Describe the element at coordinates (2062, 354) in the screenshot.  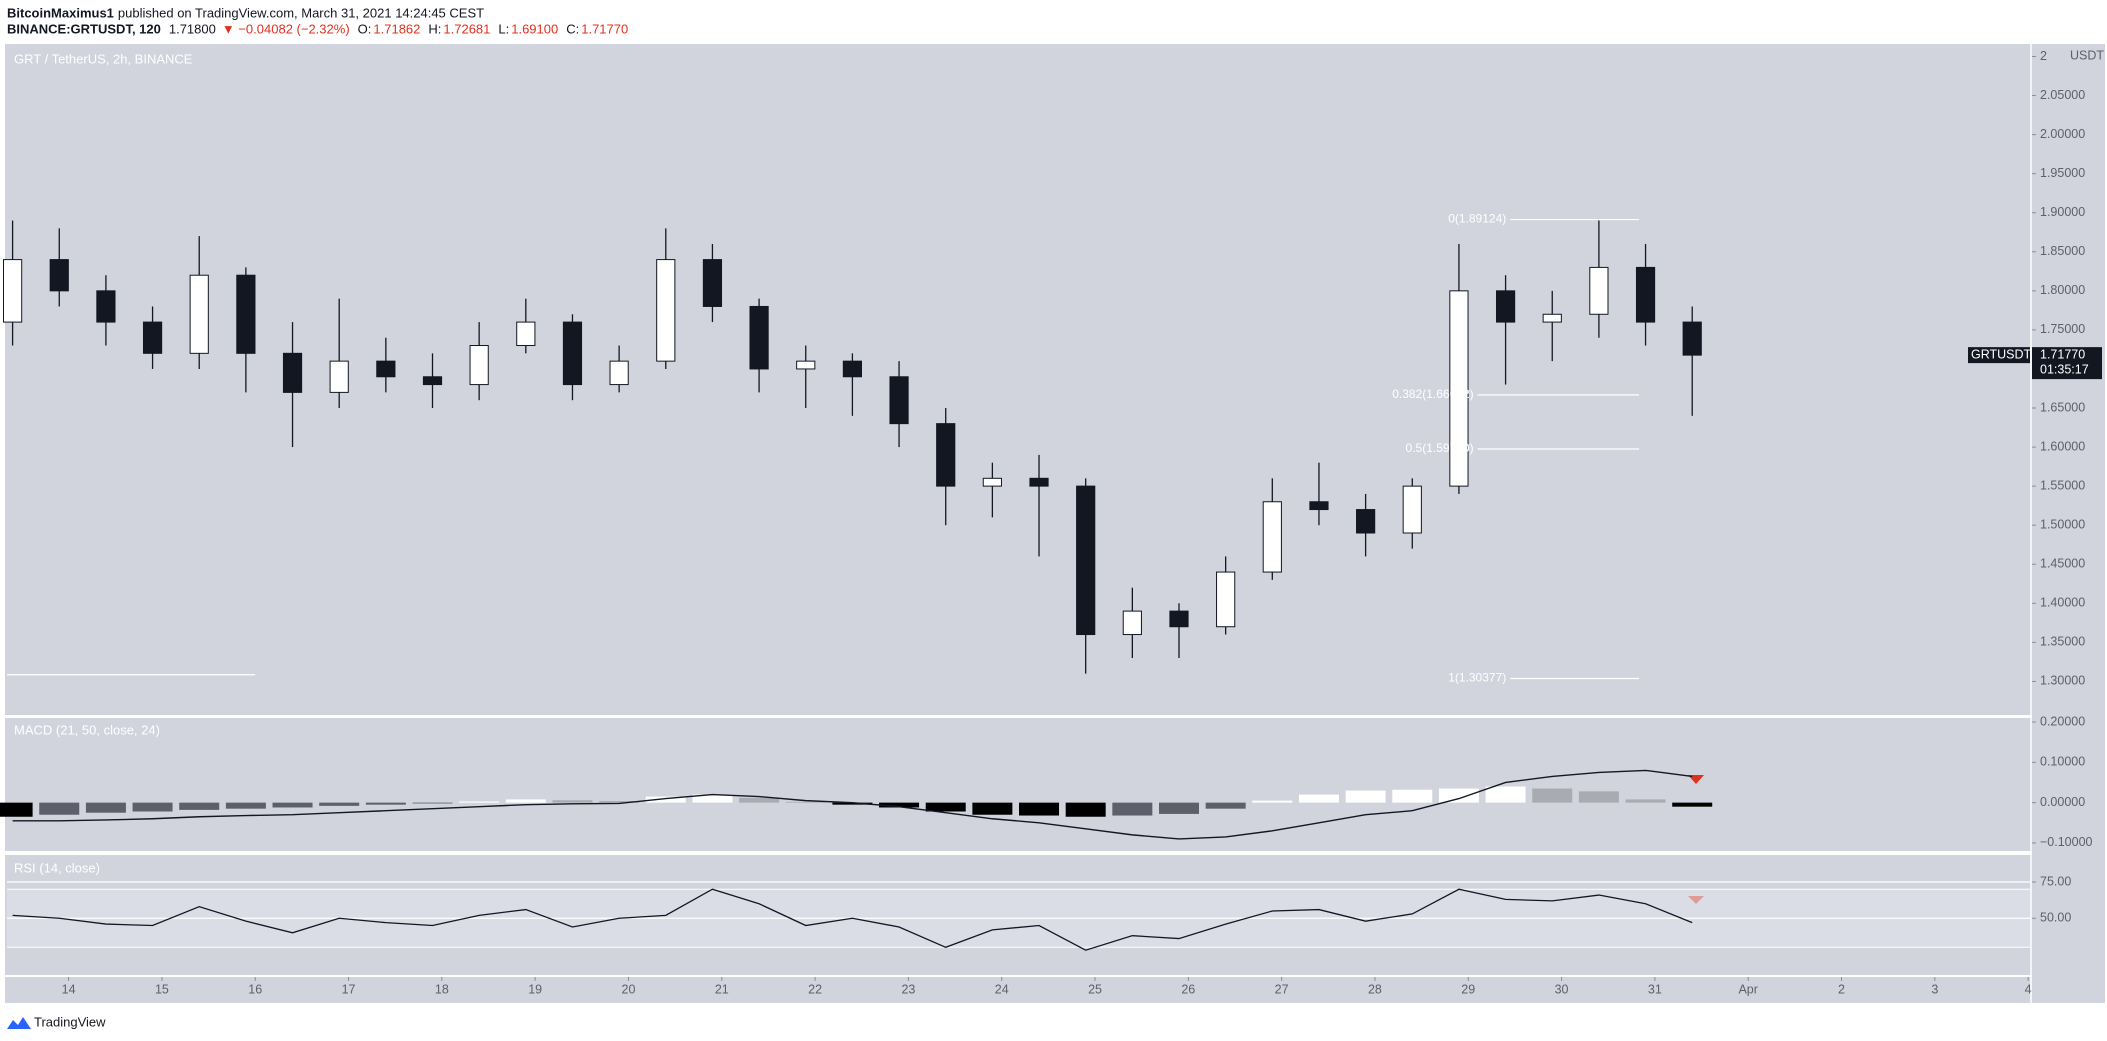
I see `last-price-label: 1.71770` at that location.